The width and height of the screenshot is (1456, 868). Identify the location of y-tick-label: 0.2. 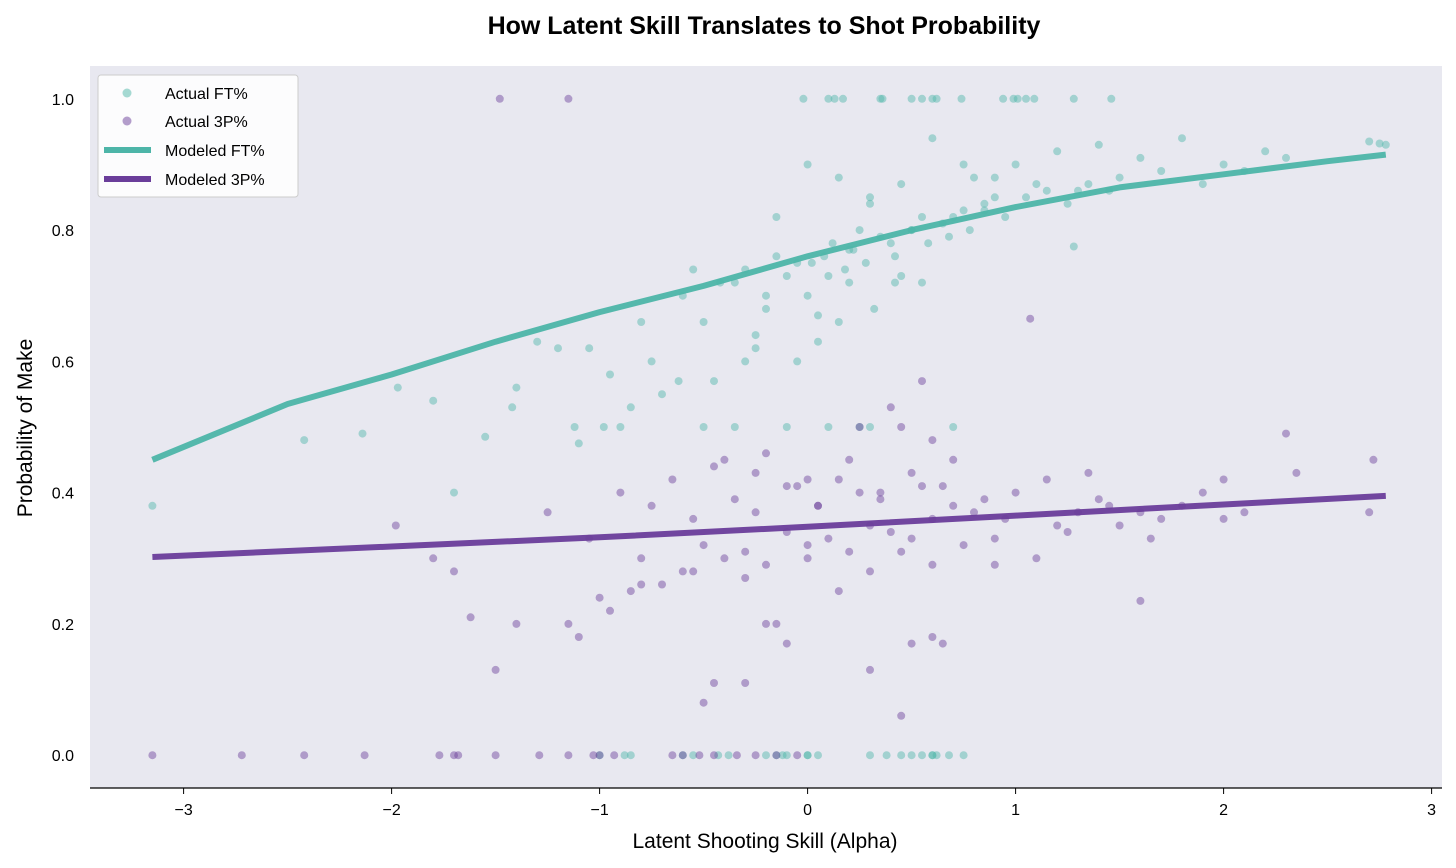
(63, 625).